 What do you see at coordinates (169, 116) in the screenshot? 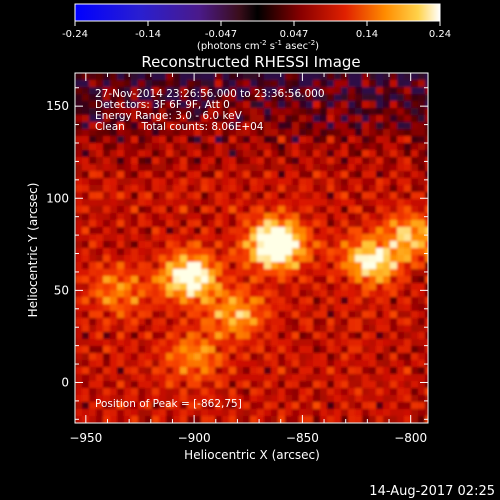
I see `info-energy-range: Energy Range: 3.0 - 6.0 keV` at bounding box center [169, 116].